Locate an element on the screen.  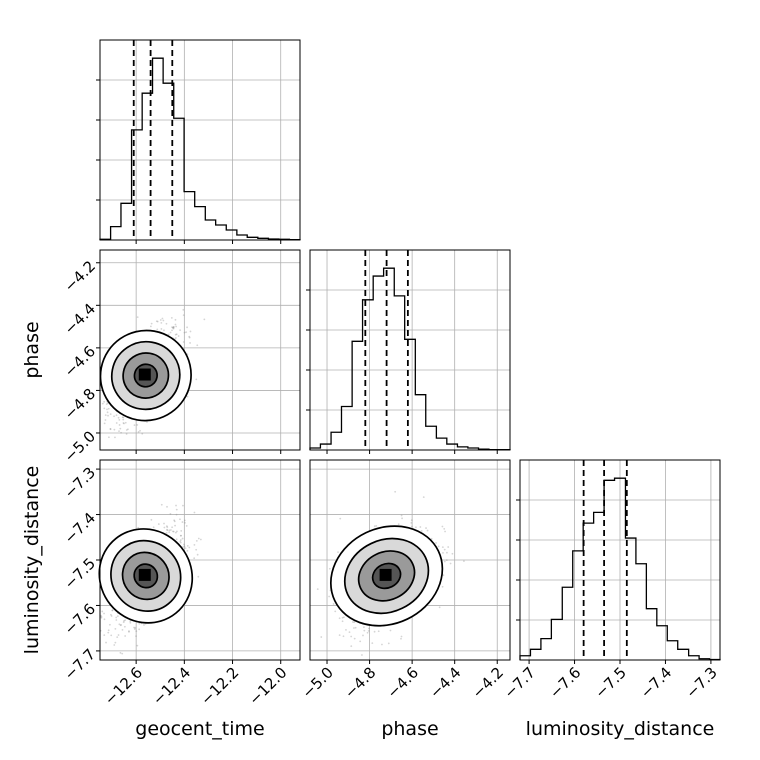
panel-luminosity-distance-luminosity-distance: −7.7 −7.6 −7.5 −7.4 −7.3 is located at coordinates (610, 580).